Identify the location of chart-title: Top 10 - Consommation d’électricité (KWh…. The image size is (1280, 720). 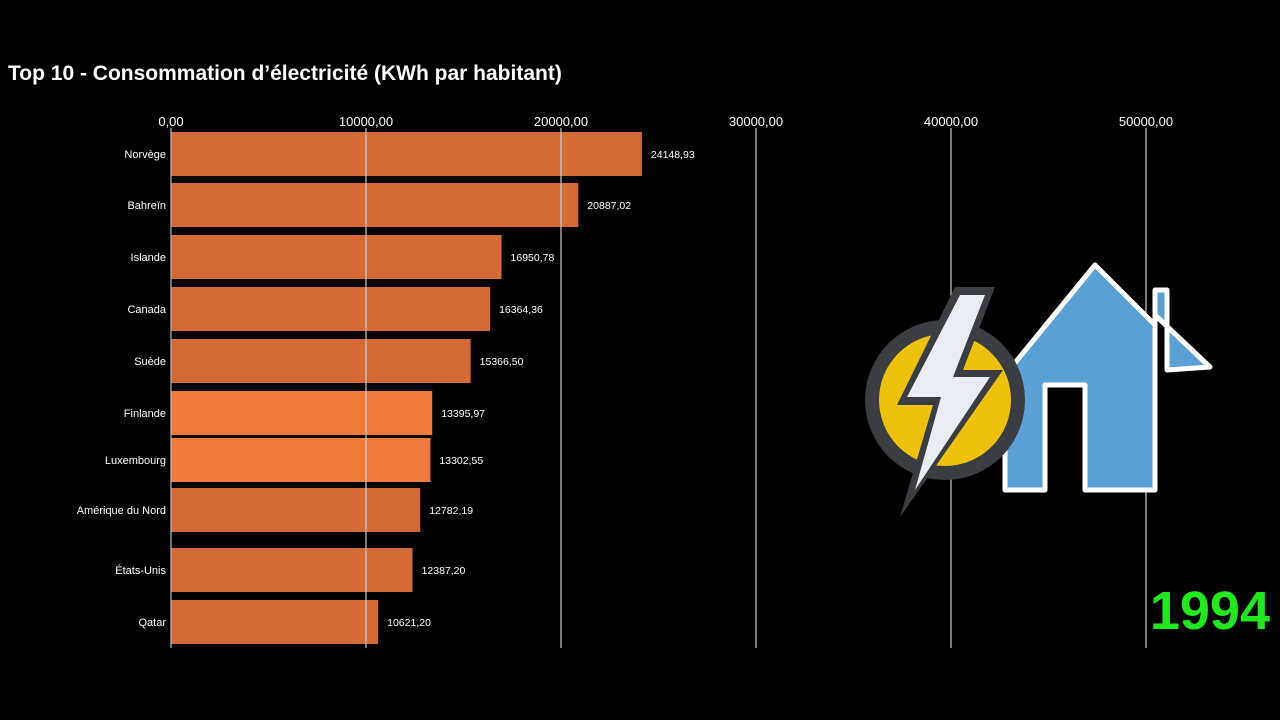
(285, 73).